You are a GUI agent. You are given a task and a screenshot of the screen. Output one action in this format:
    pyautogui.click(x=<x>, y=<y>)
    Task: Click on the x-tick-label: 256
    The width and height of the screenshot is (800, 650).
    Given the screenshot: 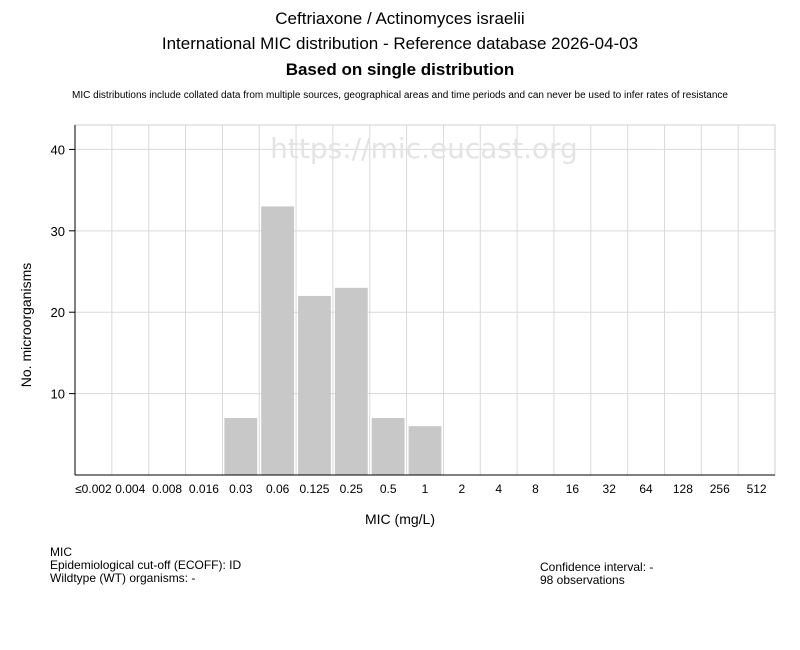 What is the action you would take?
    pyautogui.click(x=720, y=489)
    